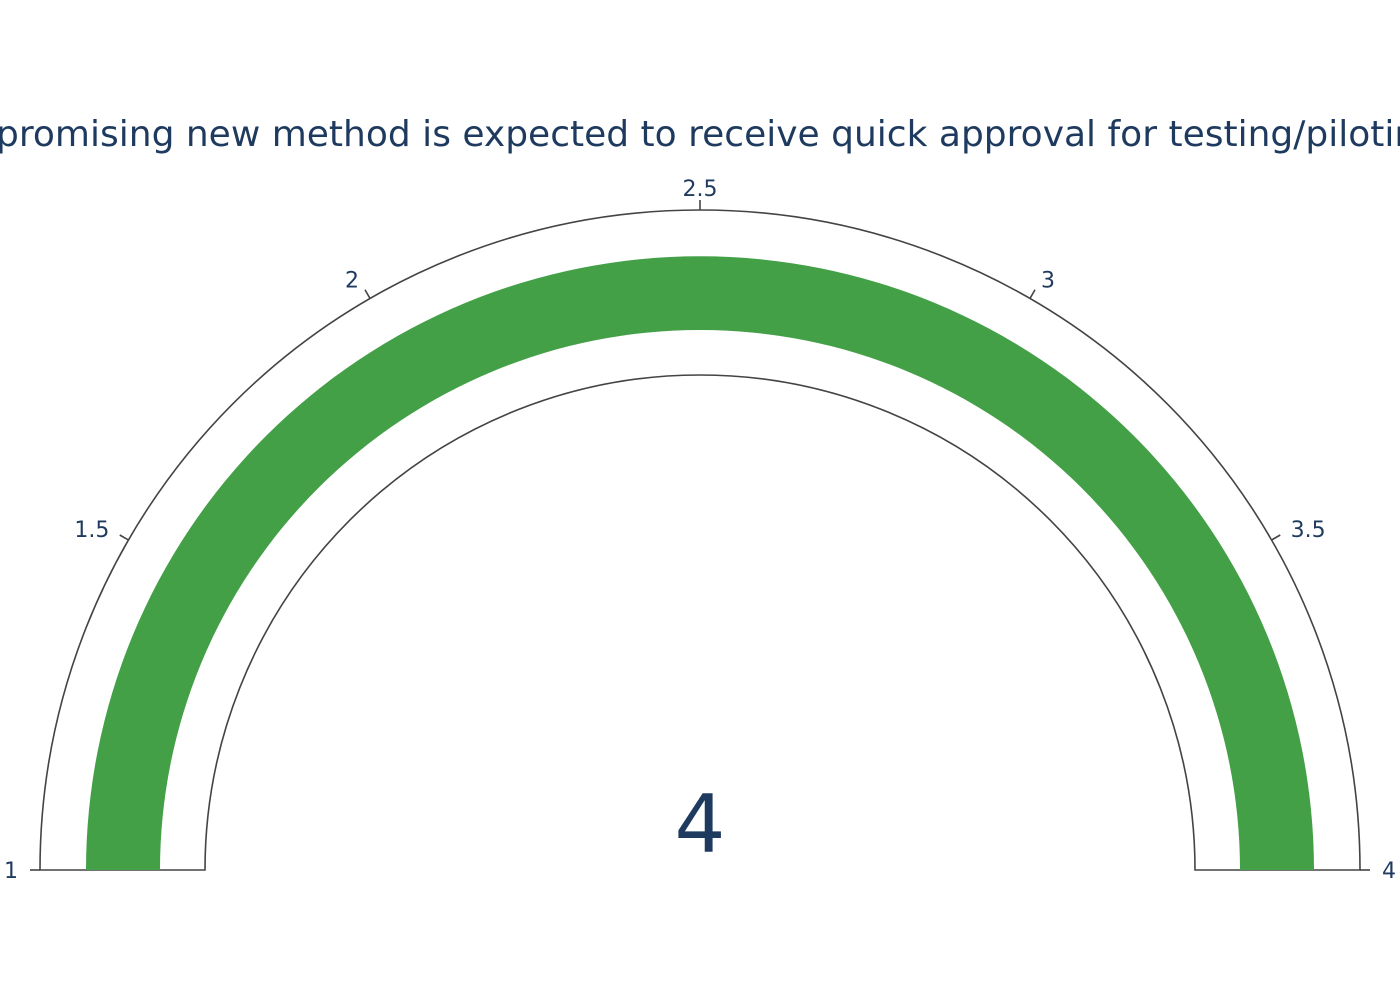 The height and width of the screenshot is (1000, 1400). What do you see at coordinates (352, 280) in the screenshot?
I see `tick-label: 2` at bounding box center [352, 280].